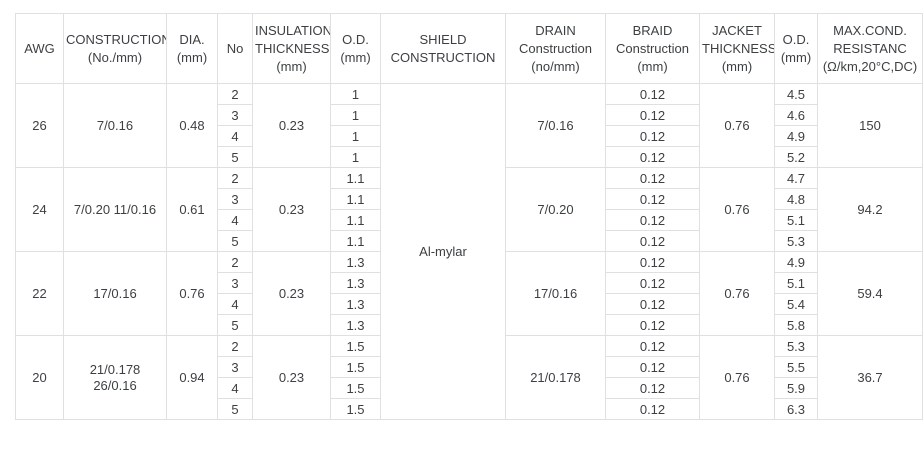 The width and height of the screenshot is (923, 455). What do you see at coordinates (115, 48) in the screenshot?
I see `header-construction: CONSTRUCTION (No./mm)` at bounding box center [115, 48].